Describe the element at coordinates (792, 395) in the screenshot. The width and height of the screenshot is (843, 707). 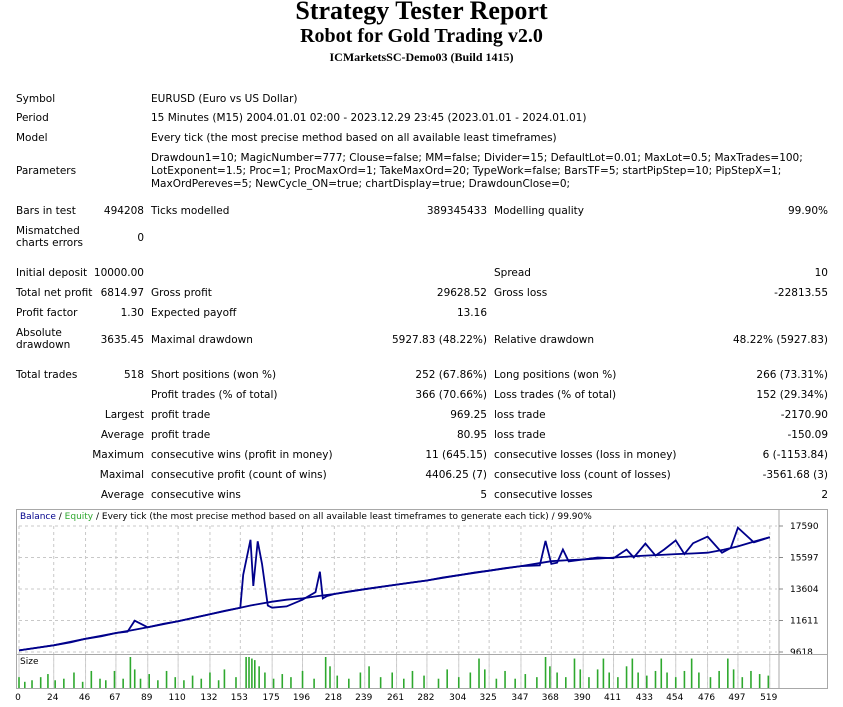
I see `lt-value: 152 (29.34%)` at that location.